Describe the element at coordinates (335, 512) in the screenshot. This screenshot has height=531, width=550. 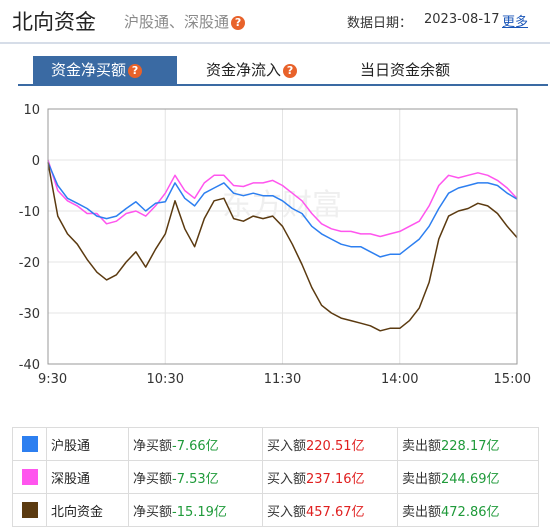
I see `buy-value: 457.67亿` at that location.